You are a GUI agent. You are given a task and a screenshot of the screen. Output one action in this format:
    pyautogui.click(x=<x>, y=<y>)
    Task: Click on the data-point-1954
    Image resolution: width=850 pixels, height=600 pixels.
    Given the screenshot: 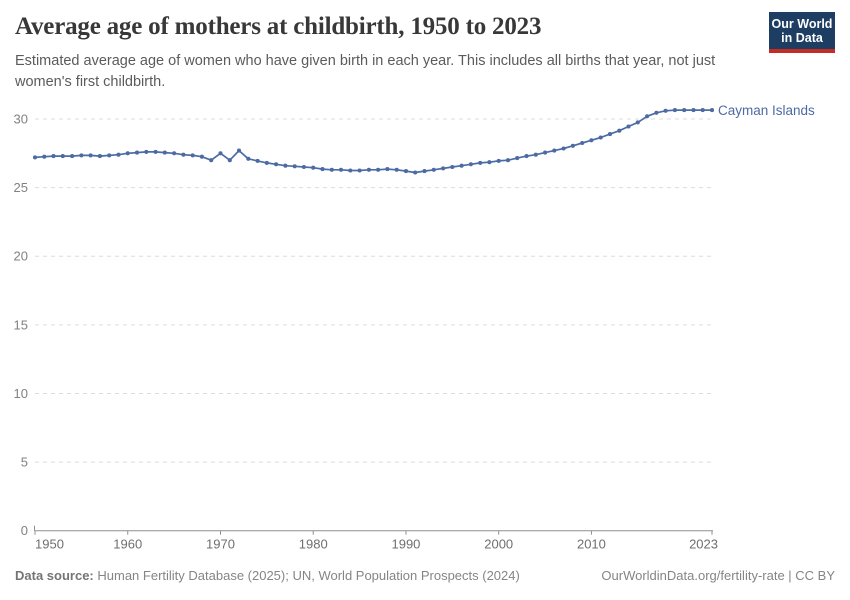 What is the action you would take?
    pyautogui.click(x=72, y=156)
    